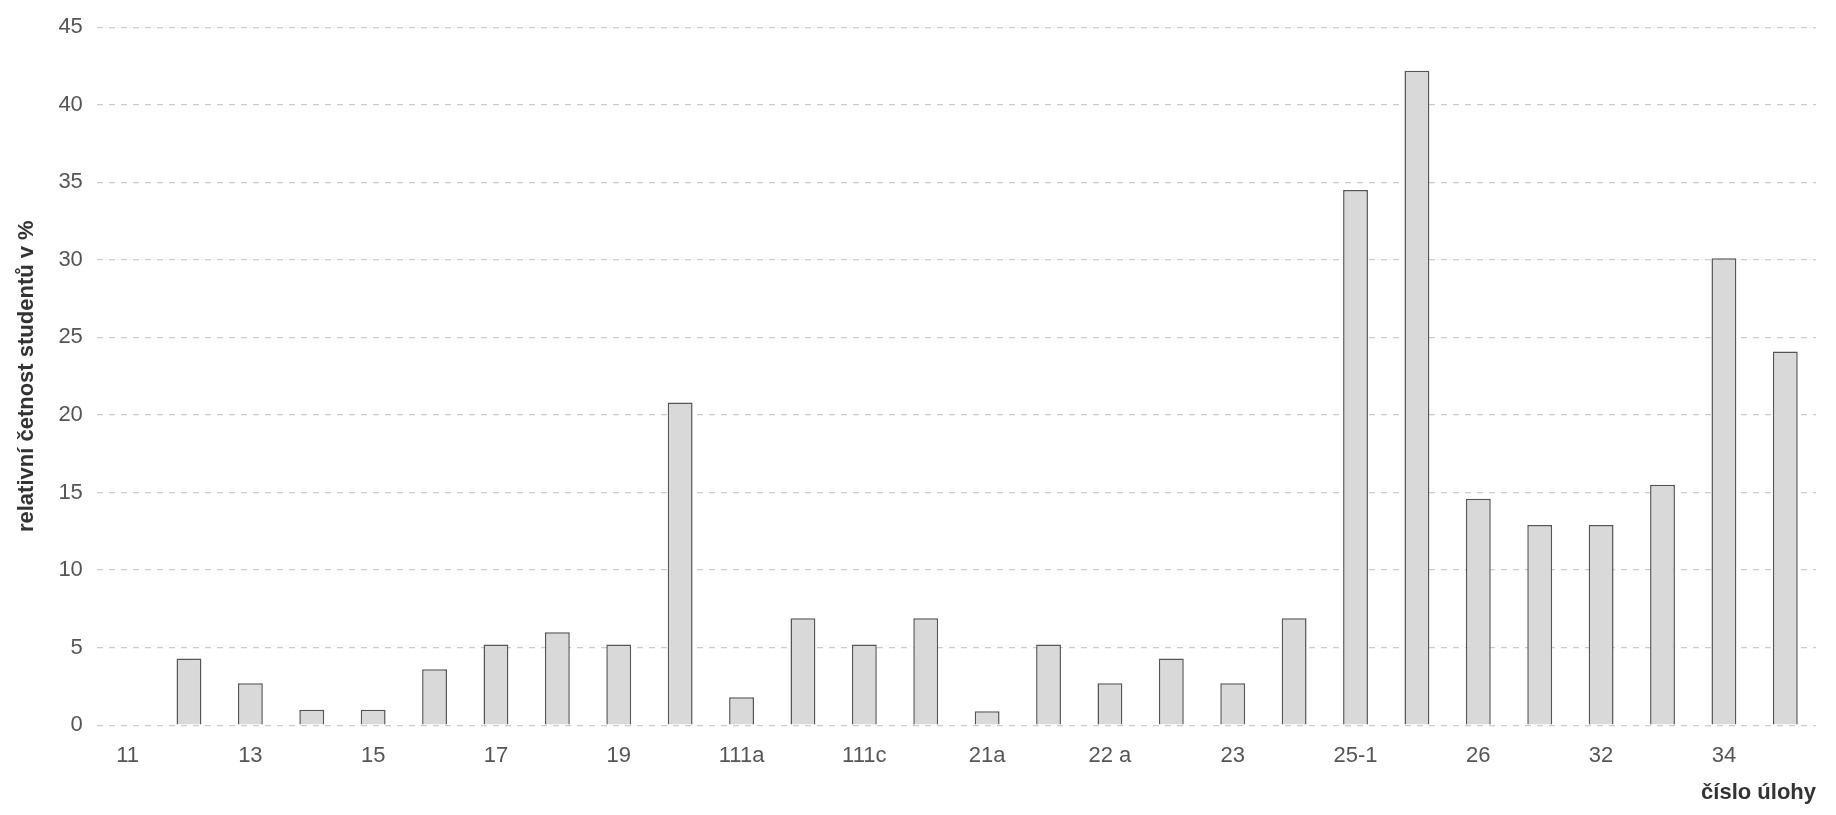  Describe the element at coordinates (250, 755) in the screenshot. I see `x-tick-label: 13` at that location.